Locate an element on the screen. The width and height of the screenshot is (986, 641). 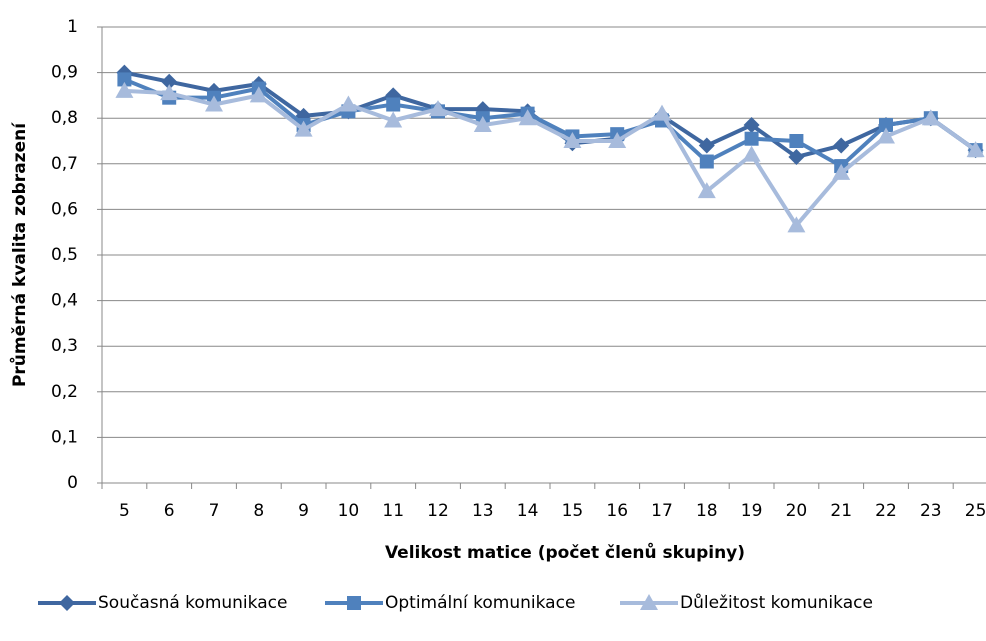
x-tick-label: 9 is located at coordinates (303, 511).